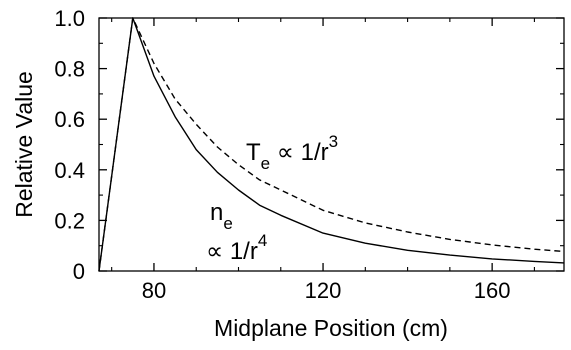 This screenshot has height=350, width=571. I want to click on y-tick-label: 0.4, so click(69, 170).